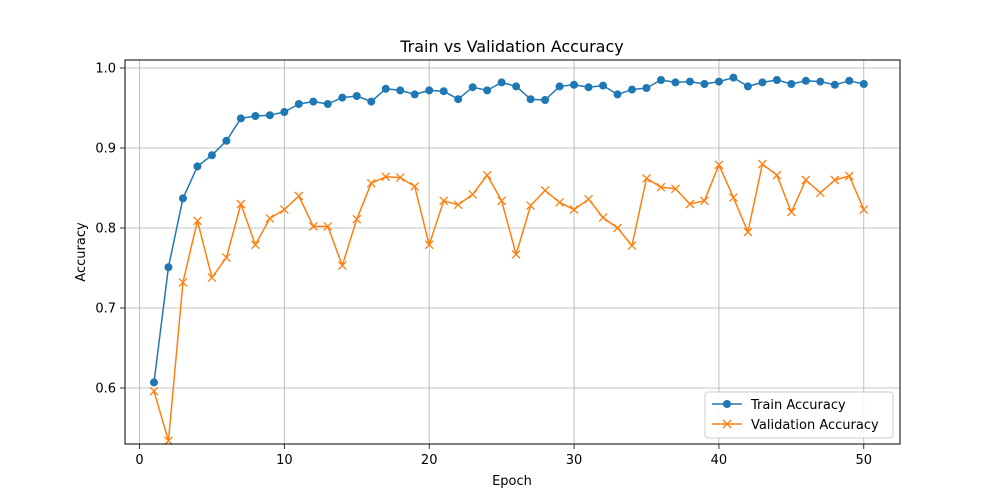  I want to click on x-axis-label: Epoch, so click(512, 481).